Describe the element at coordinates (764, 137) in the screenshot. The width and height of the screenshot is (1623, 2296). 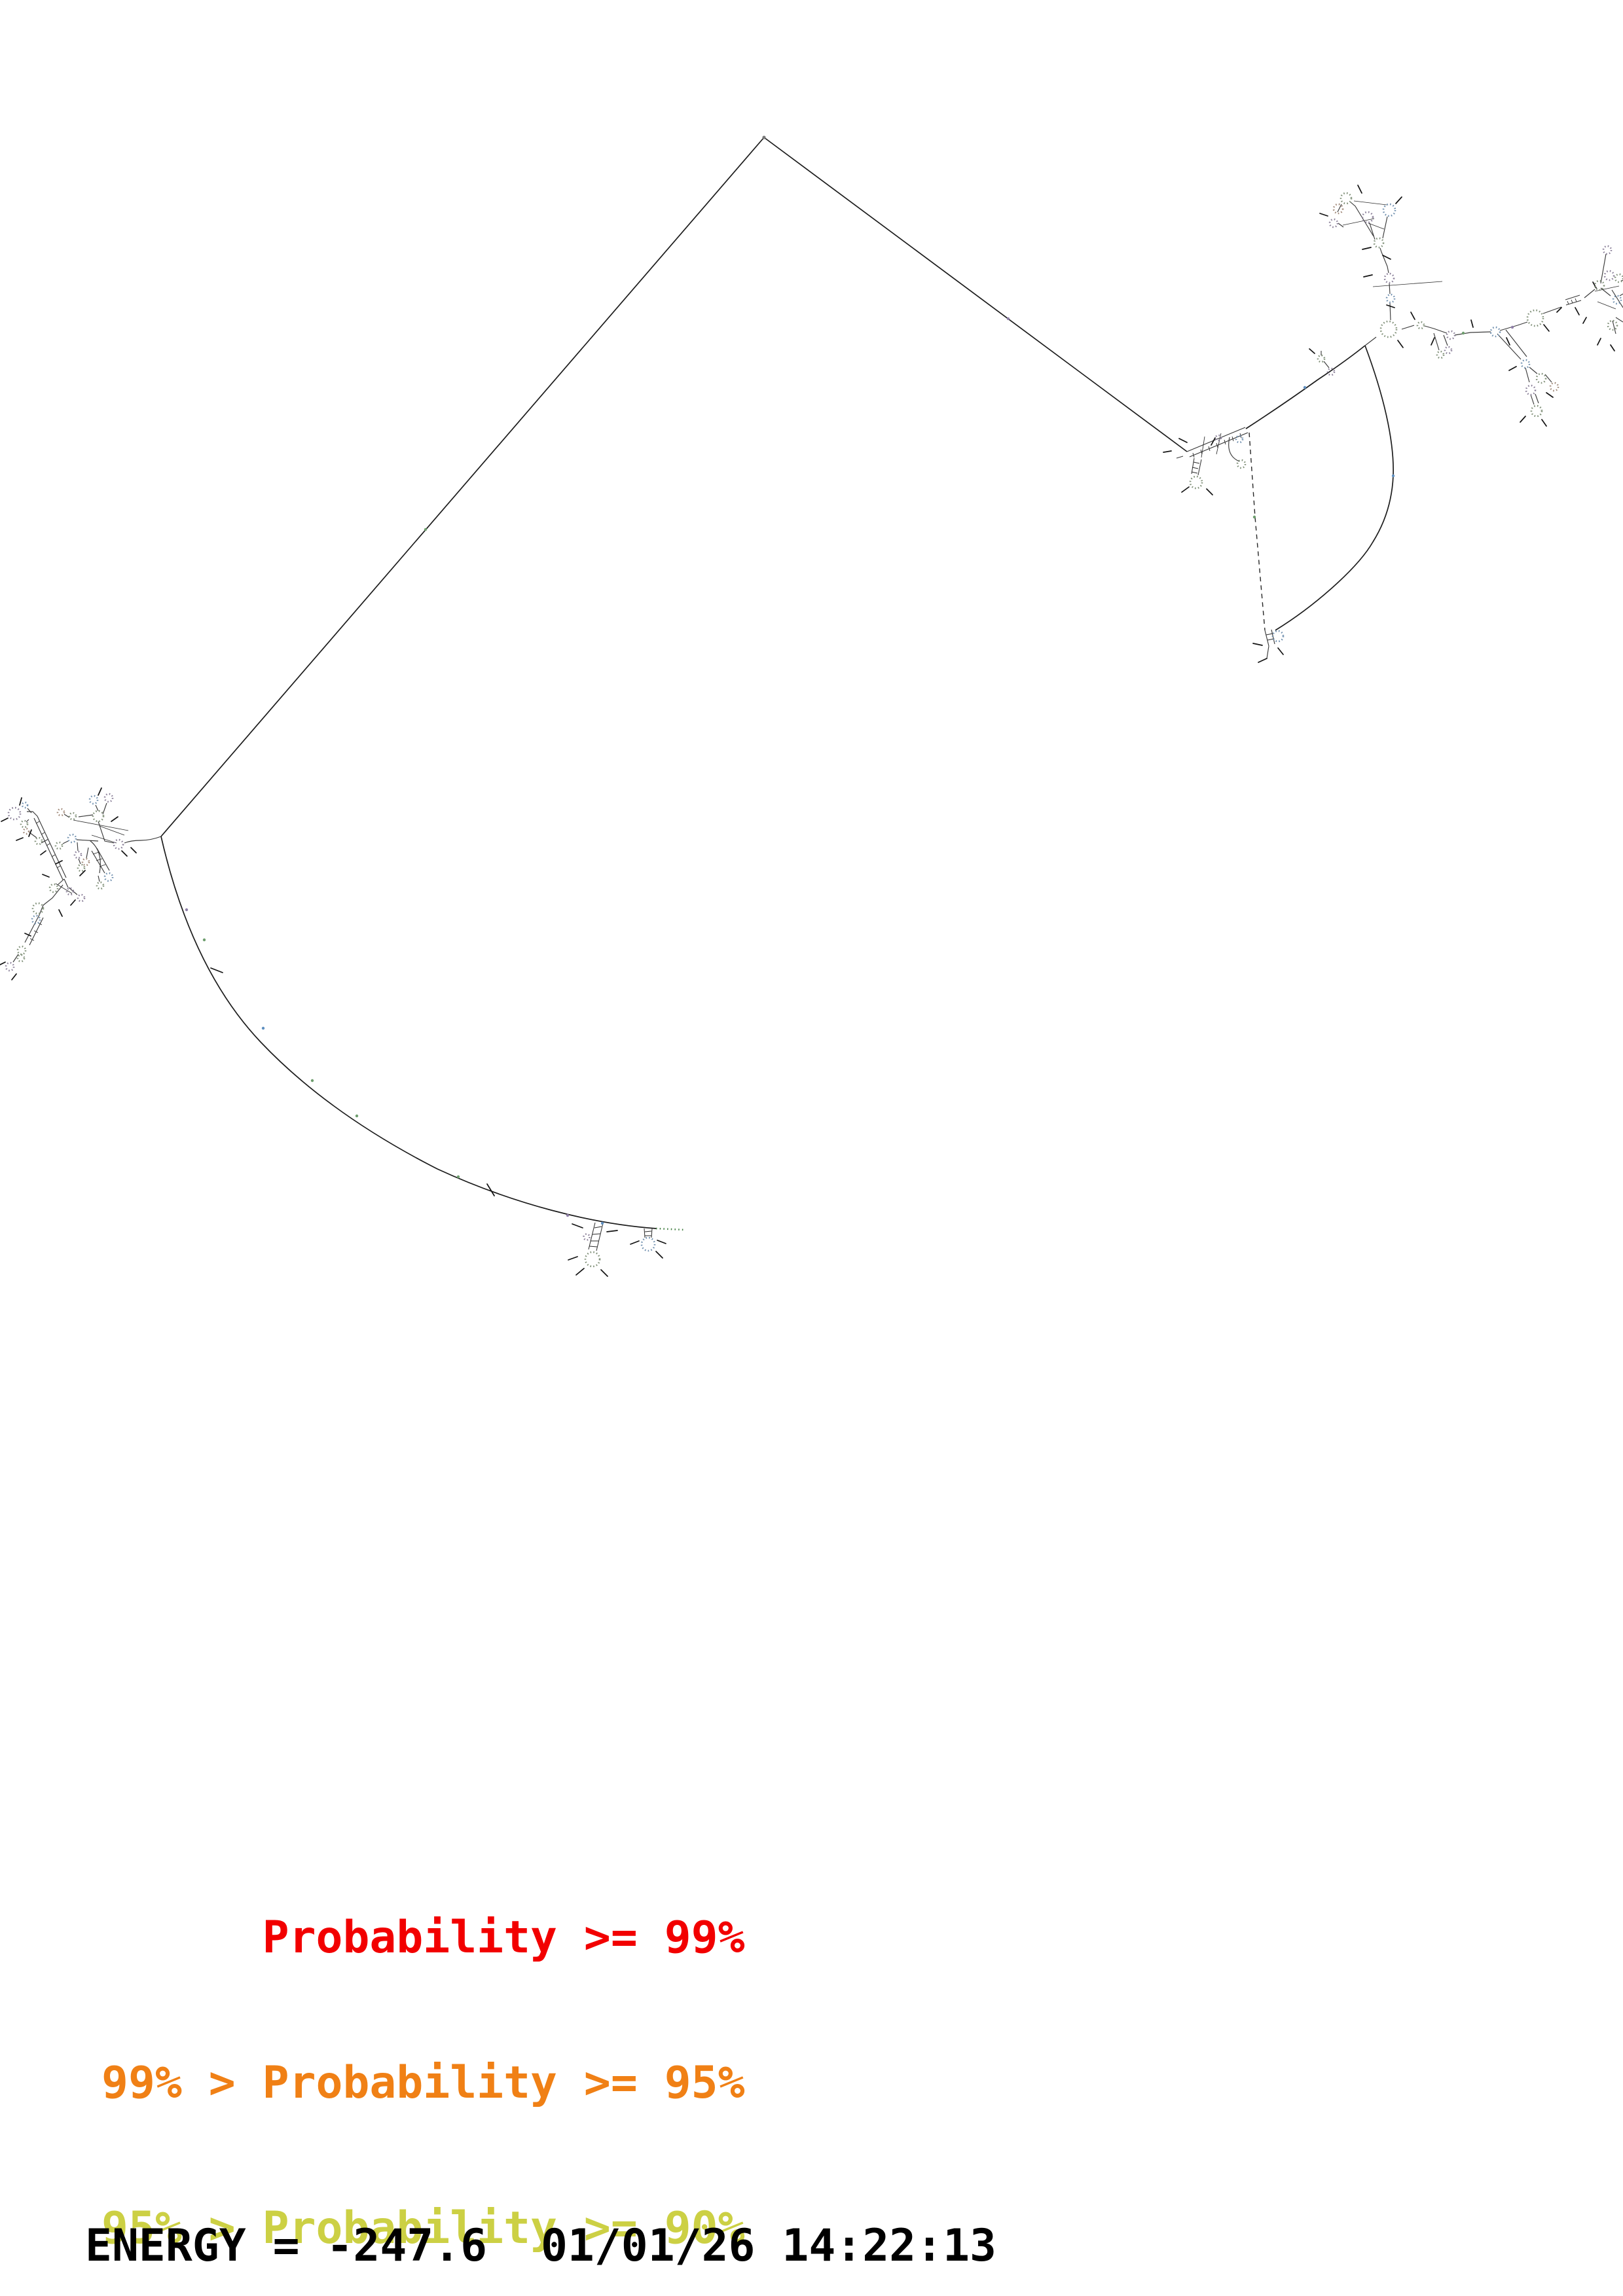
I see `apex-dot` at that location.